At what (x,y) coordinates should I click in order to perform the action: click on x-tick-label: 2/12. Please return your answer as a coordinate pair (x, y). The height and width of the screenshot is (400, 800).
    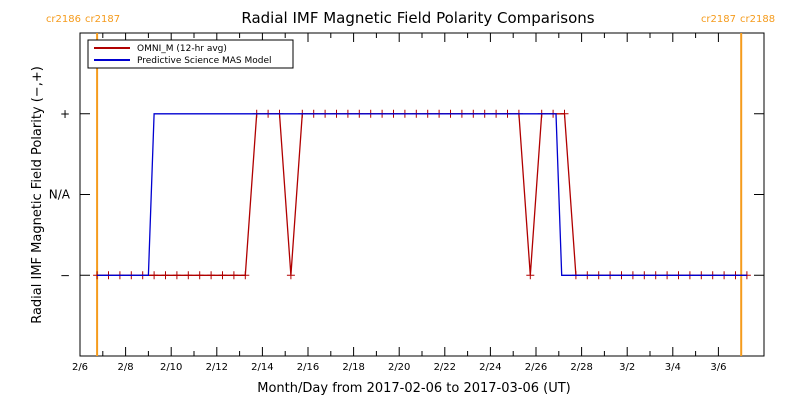
    Looking at the image, I should click on (217, 367).